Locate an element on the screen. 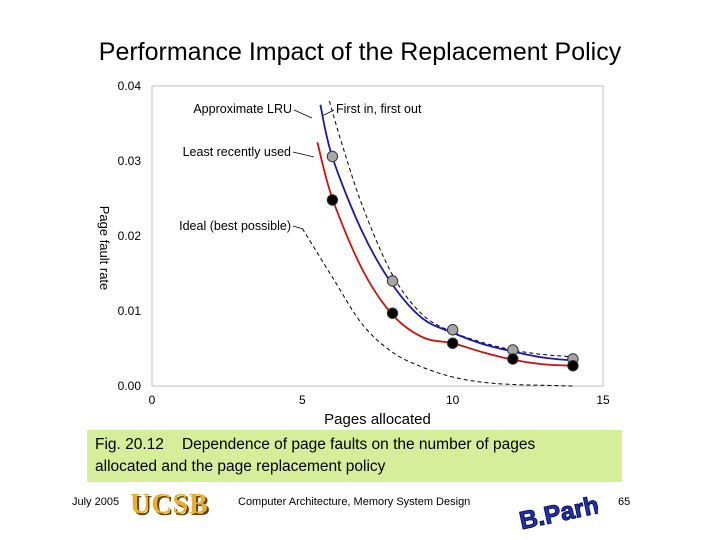 The image size is (720, 540). ucsb-logo: UCSB is located at coordinates (170, 507).